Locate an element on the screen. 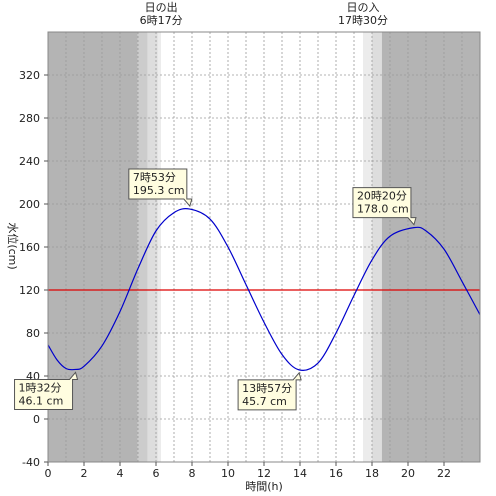 This screenshot has height=496, width=496. sunrise-time: 6時17分 is located at coordinates (161, 20).